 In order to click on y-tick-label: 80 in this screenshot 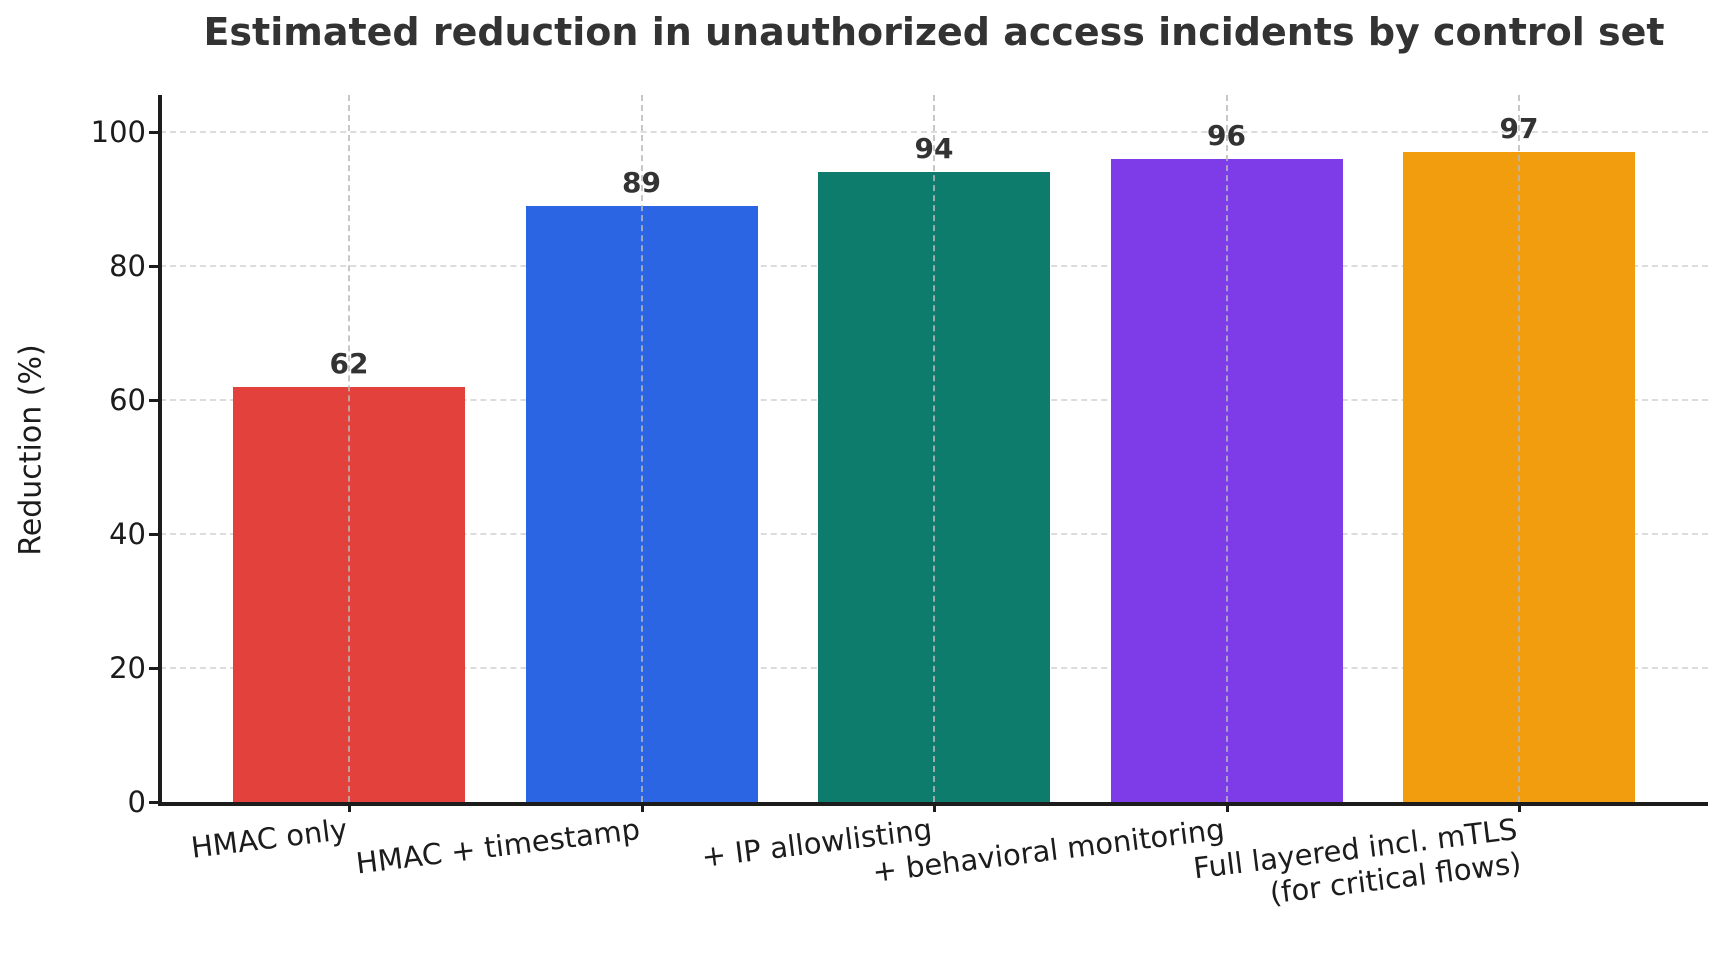, I will do `click(127, 266)`.